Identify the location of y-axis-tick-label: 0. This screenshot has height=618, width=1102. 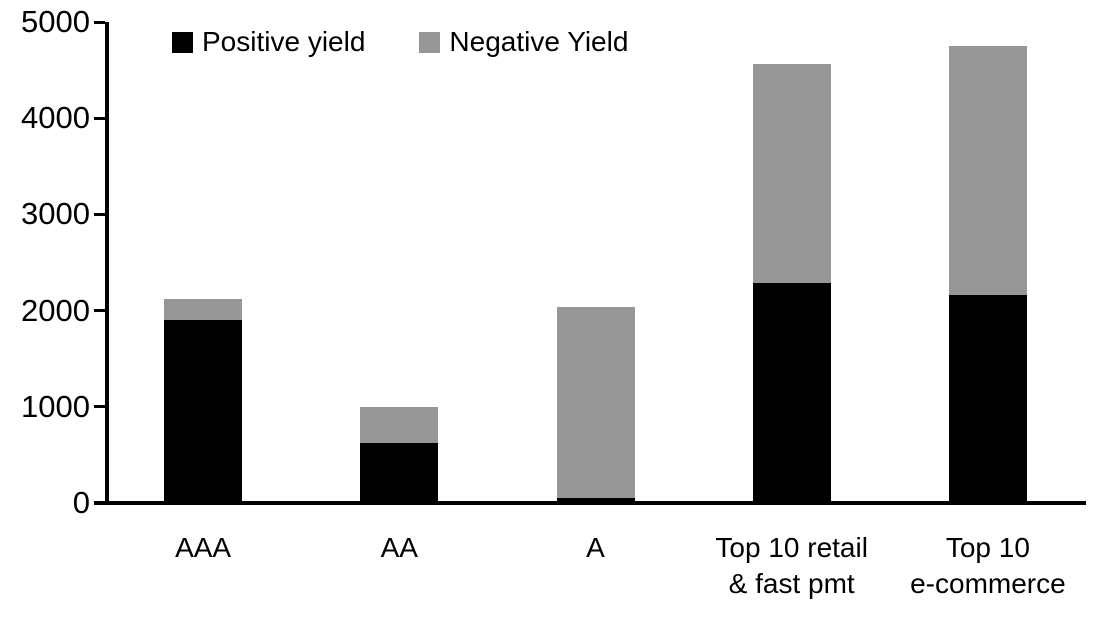
(81, 502).